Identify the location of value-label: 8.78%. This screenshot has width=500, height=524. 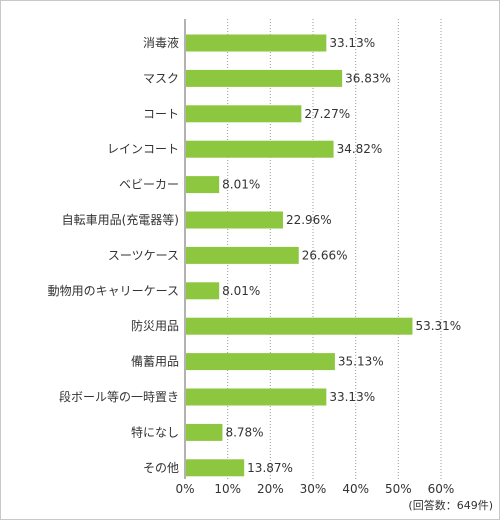
(244, 432).